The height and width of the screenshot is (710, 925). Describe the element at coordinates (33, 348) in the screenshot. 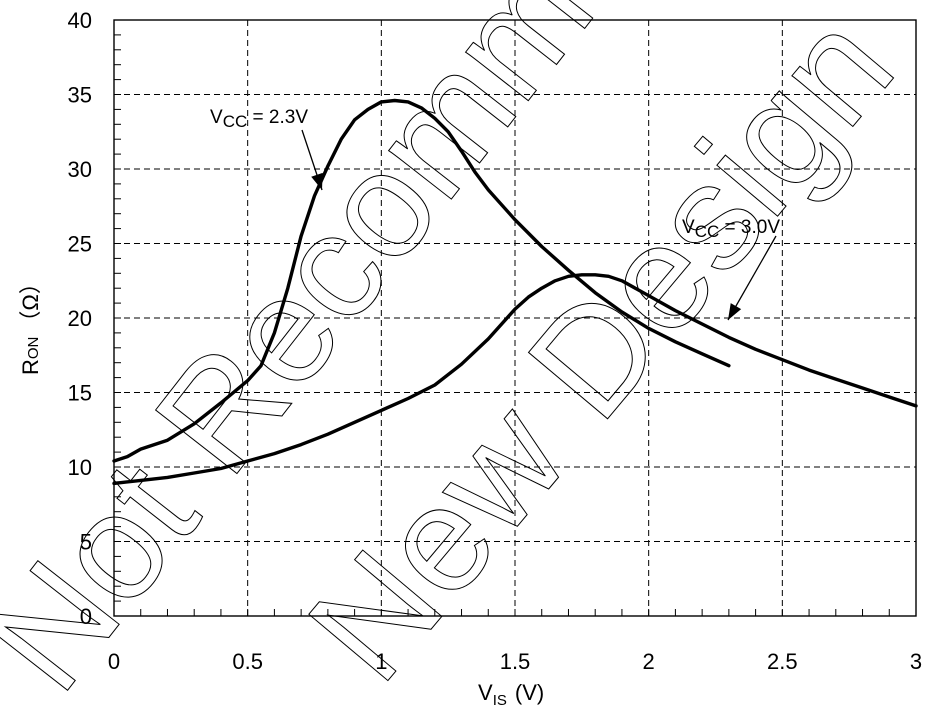

I see `y-axis-label-sub: ON` at that location.